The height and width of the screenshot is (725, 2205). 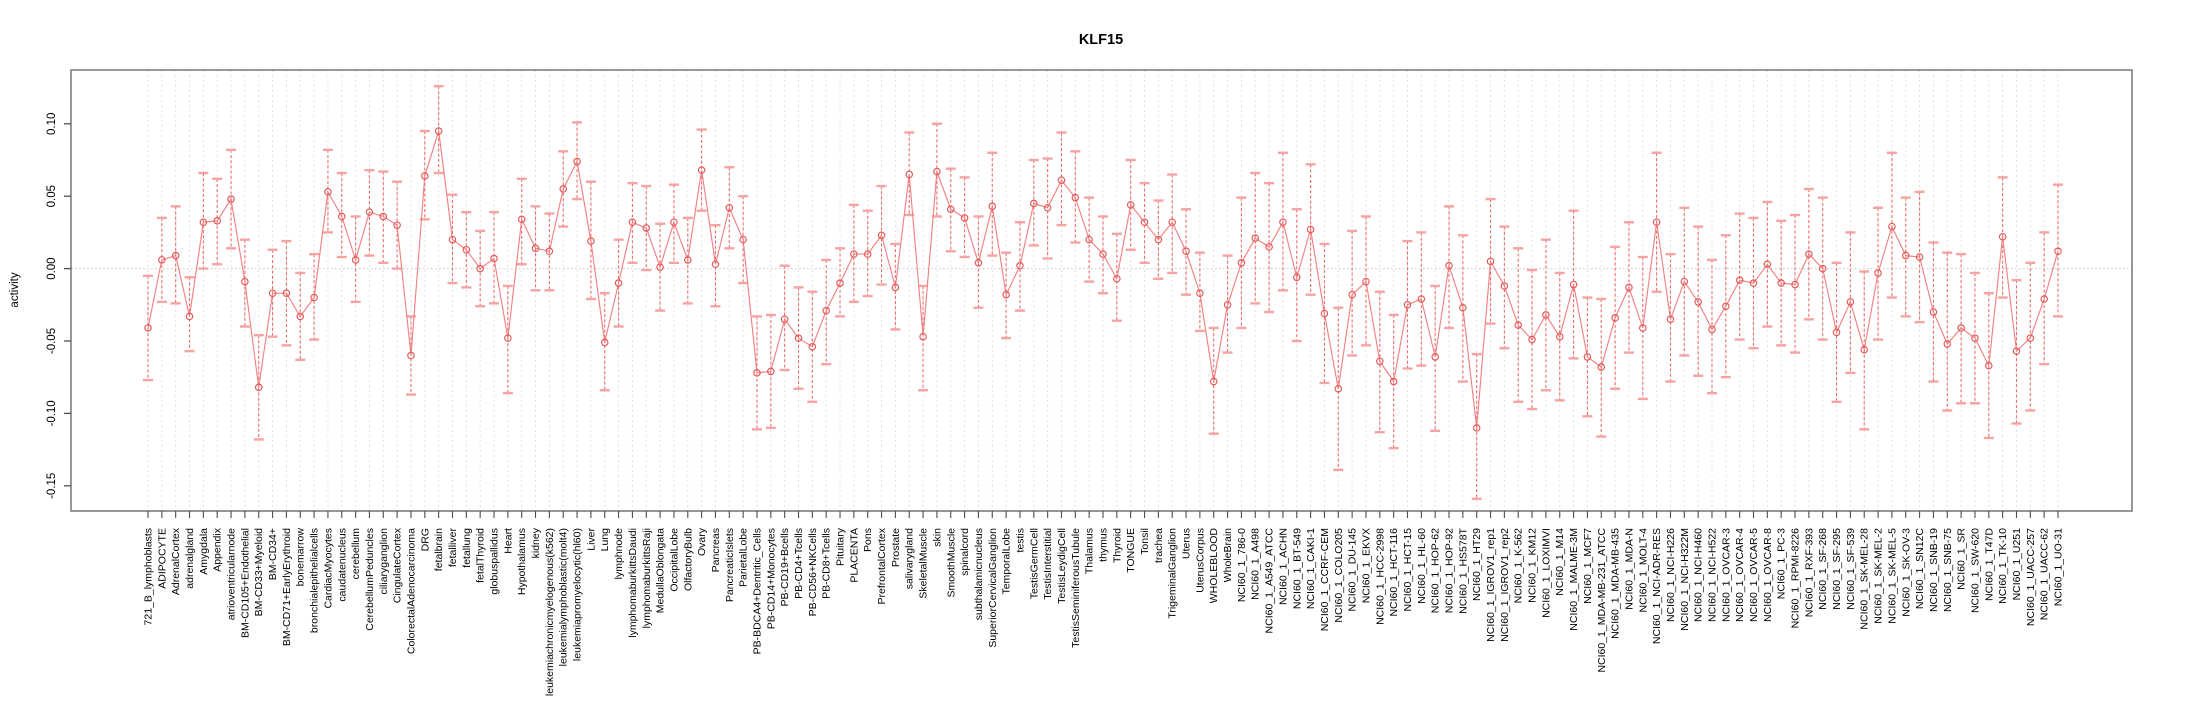 I want to click on x-tick-label: Thalamus, so click(x=1090, y=551).